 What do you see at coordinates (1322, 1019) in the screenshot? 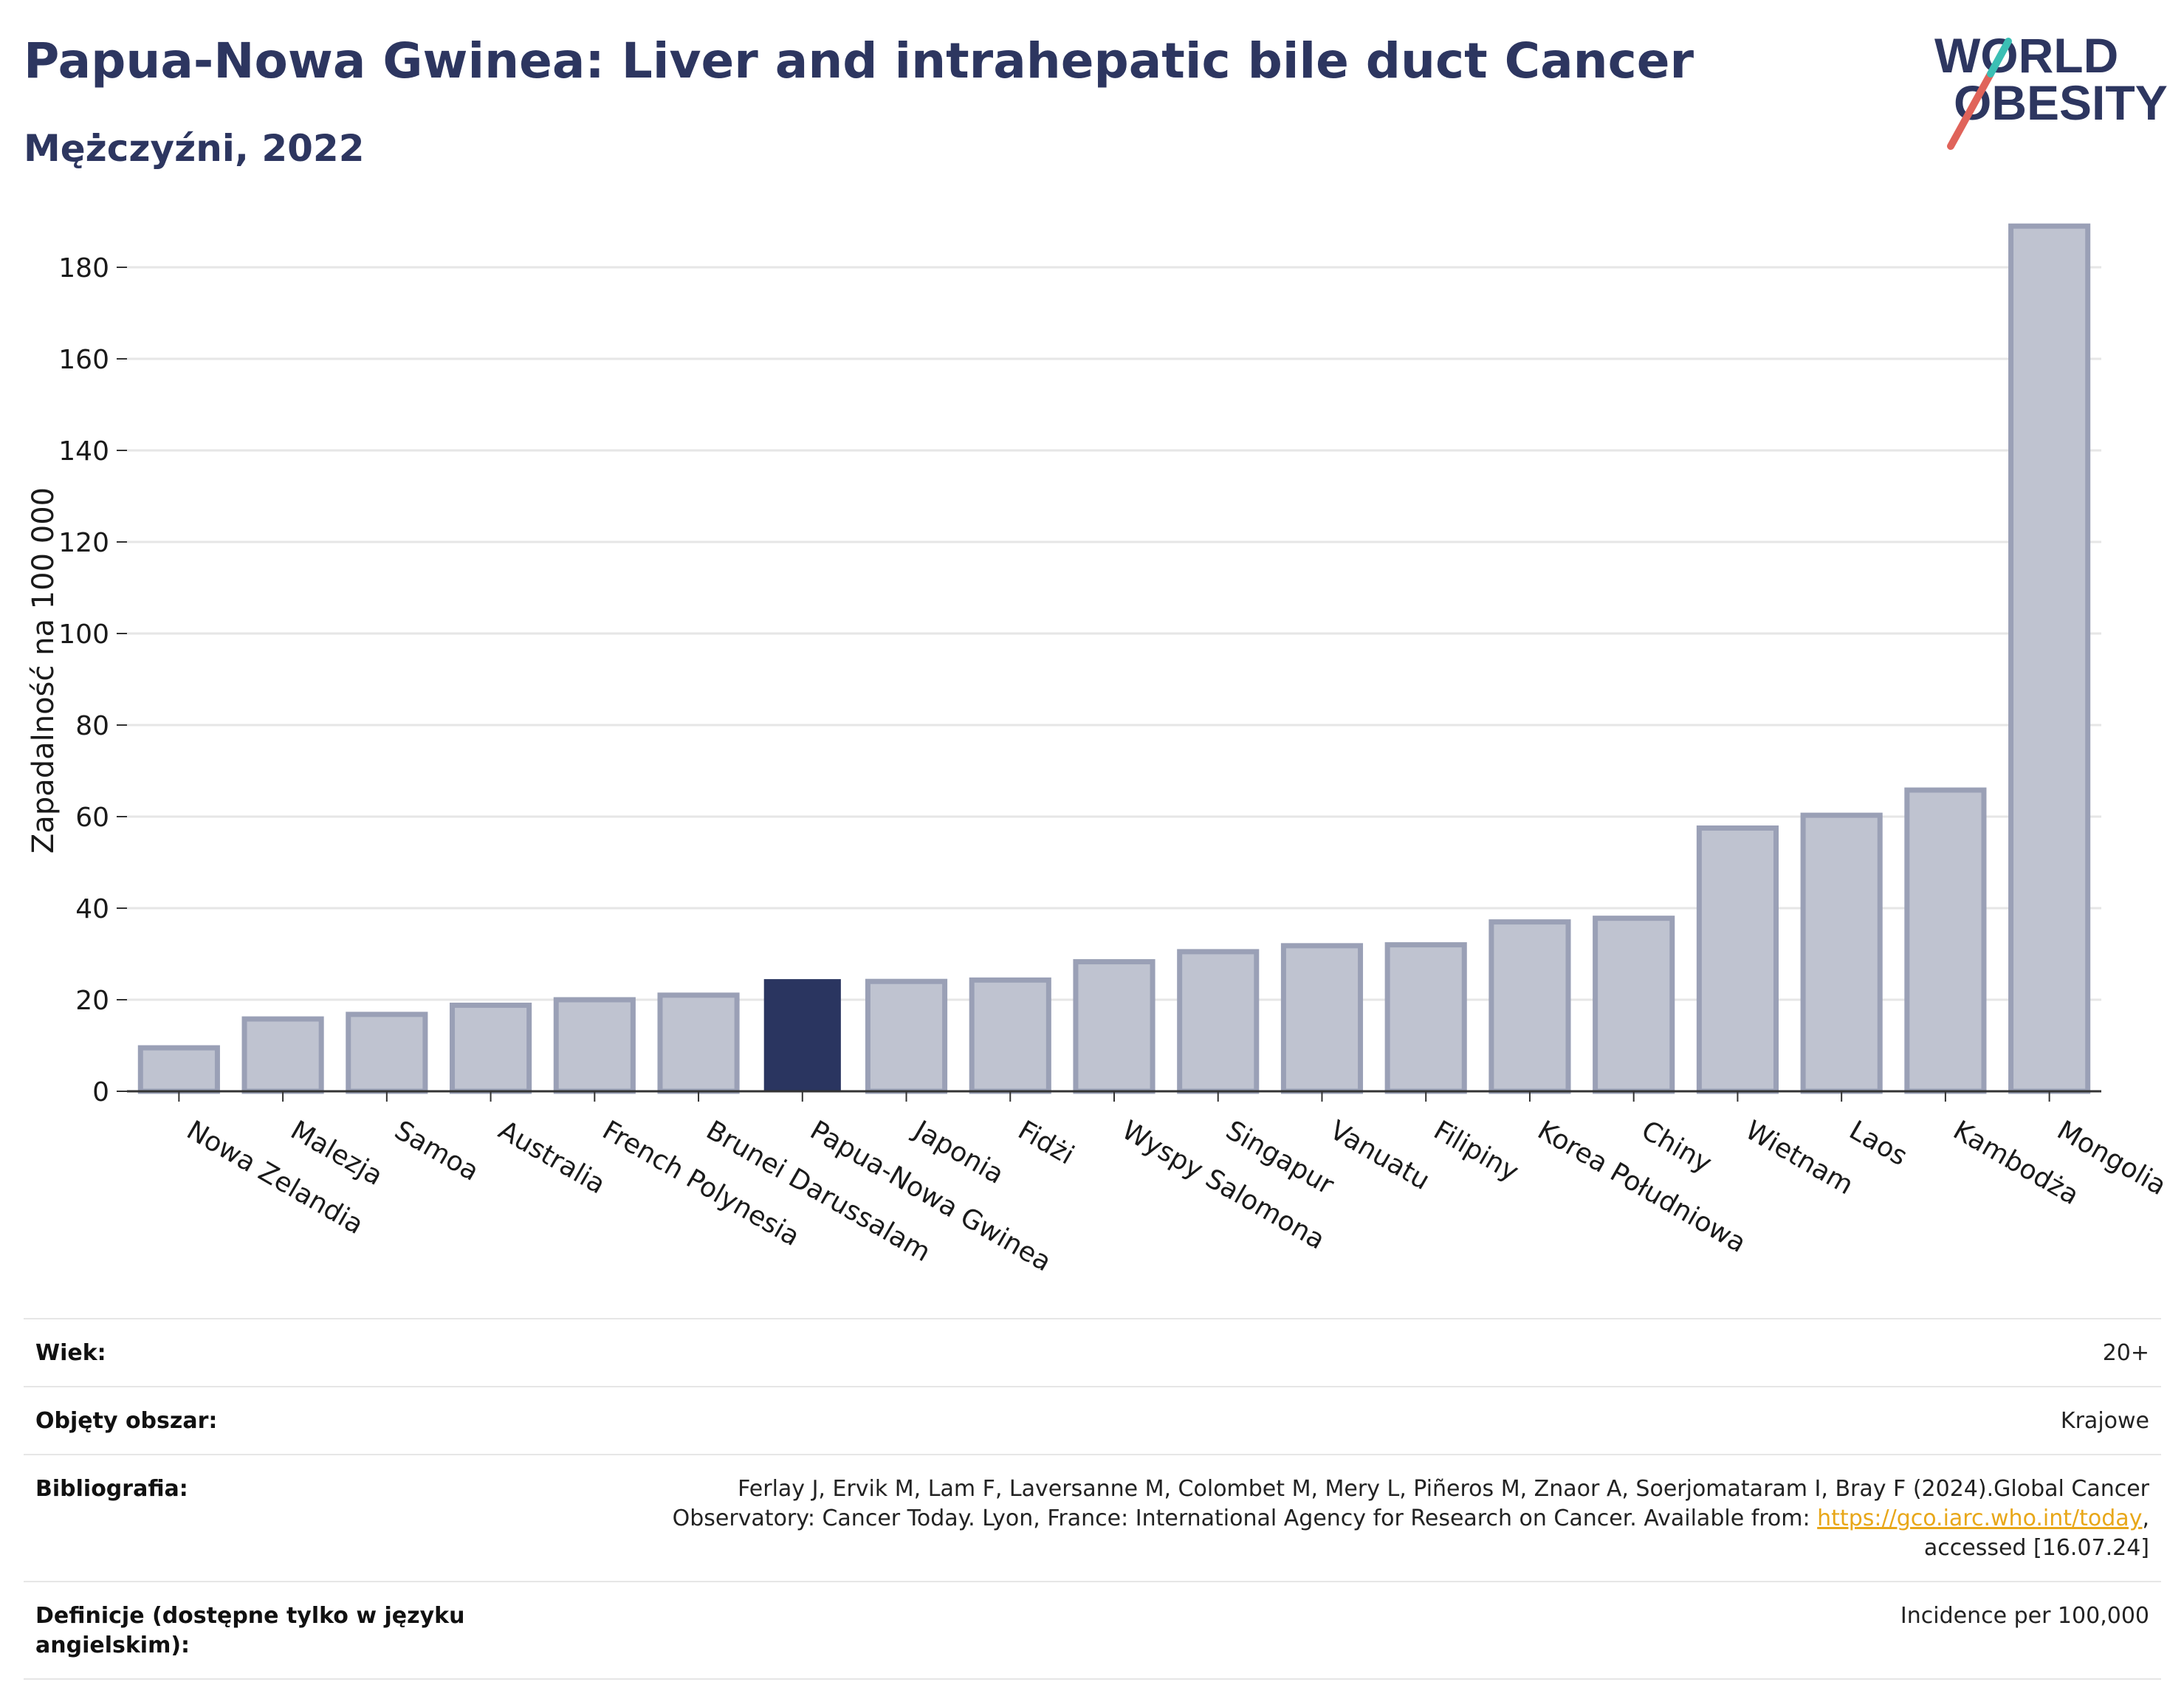
I see `bar-vanuatu` at bounding box center [1322, 1019].